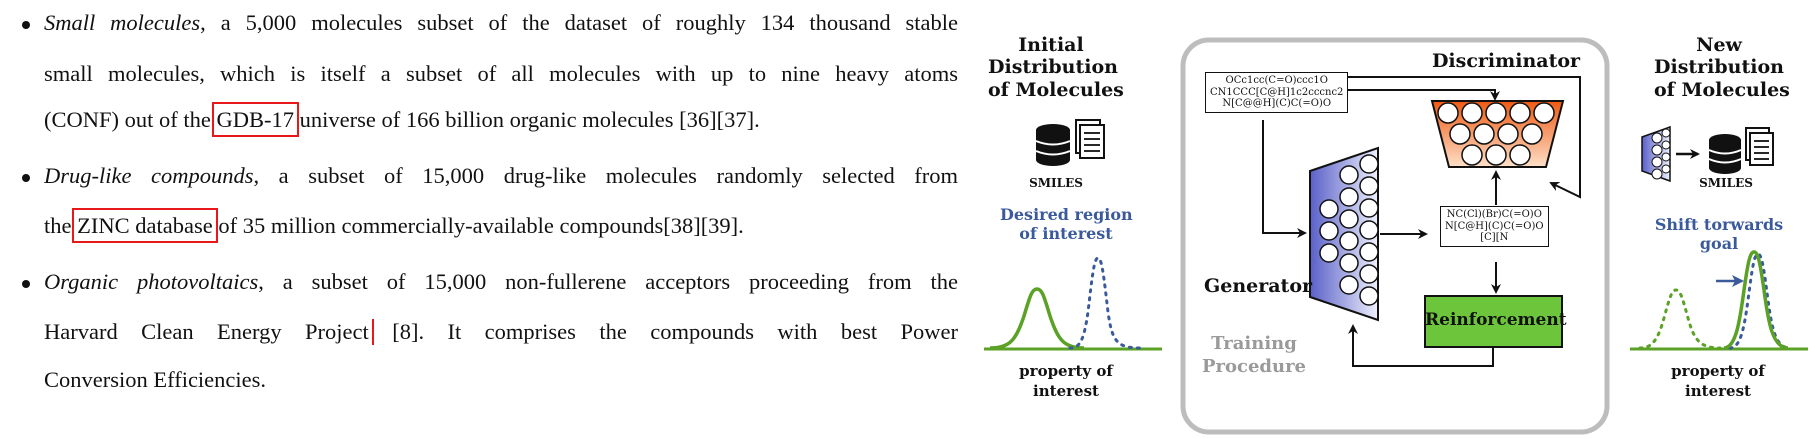 This screenshot has width=1818, height=439. I want to click on new-distribution-plot, so click(1719, 300).